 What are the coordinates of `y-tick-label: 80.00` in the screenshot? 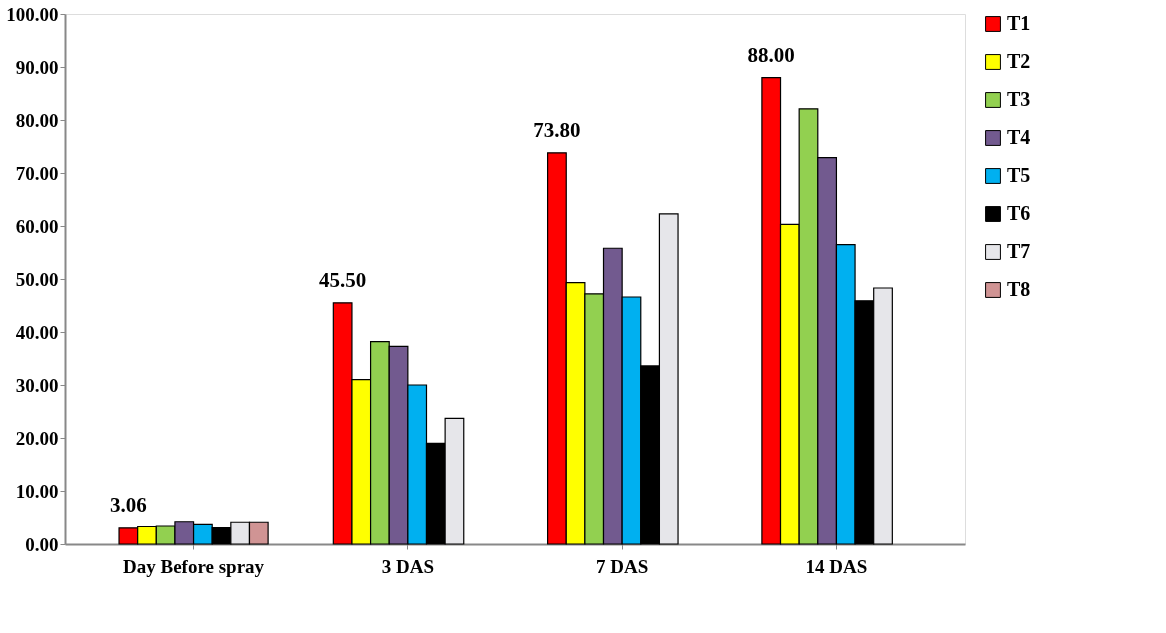 It's located at (37, 120).